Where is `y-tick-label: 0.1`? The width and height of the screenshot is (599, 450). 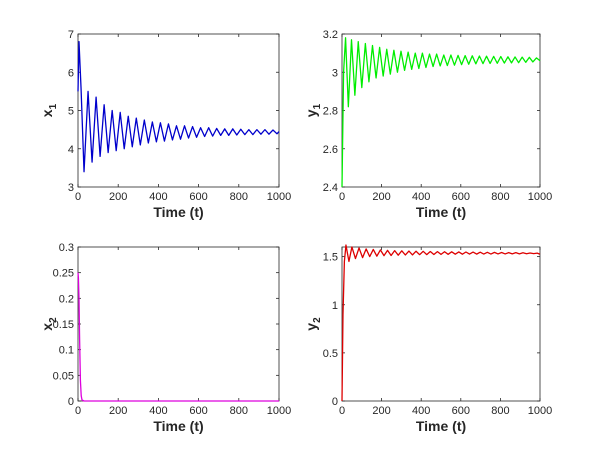 y-tick-label: 0.1 is located at coordinates (66, 351).